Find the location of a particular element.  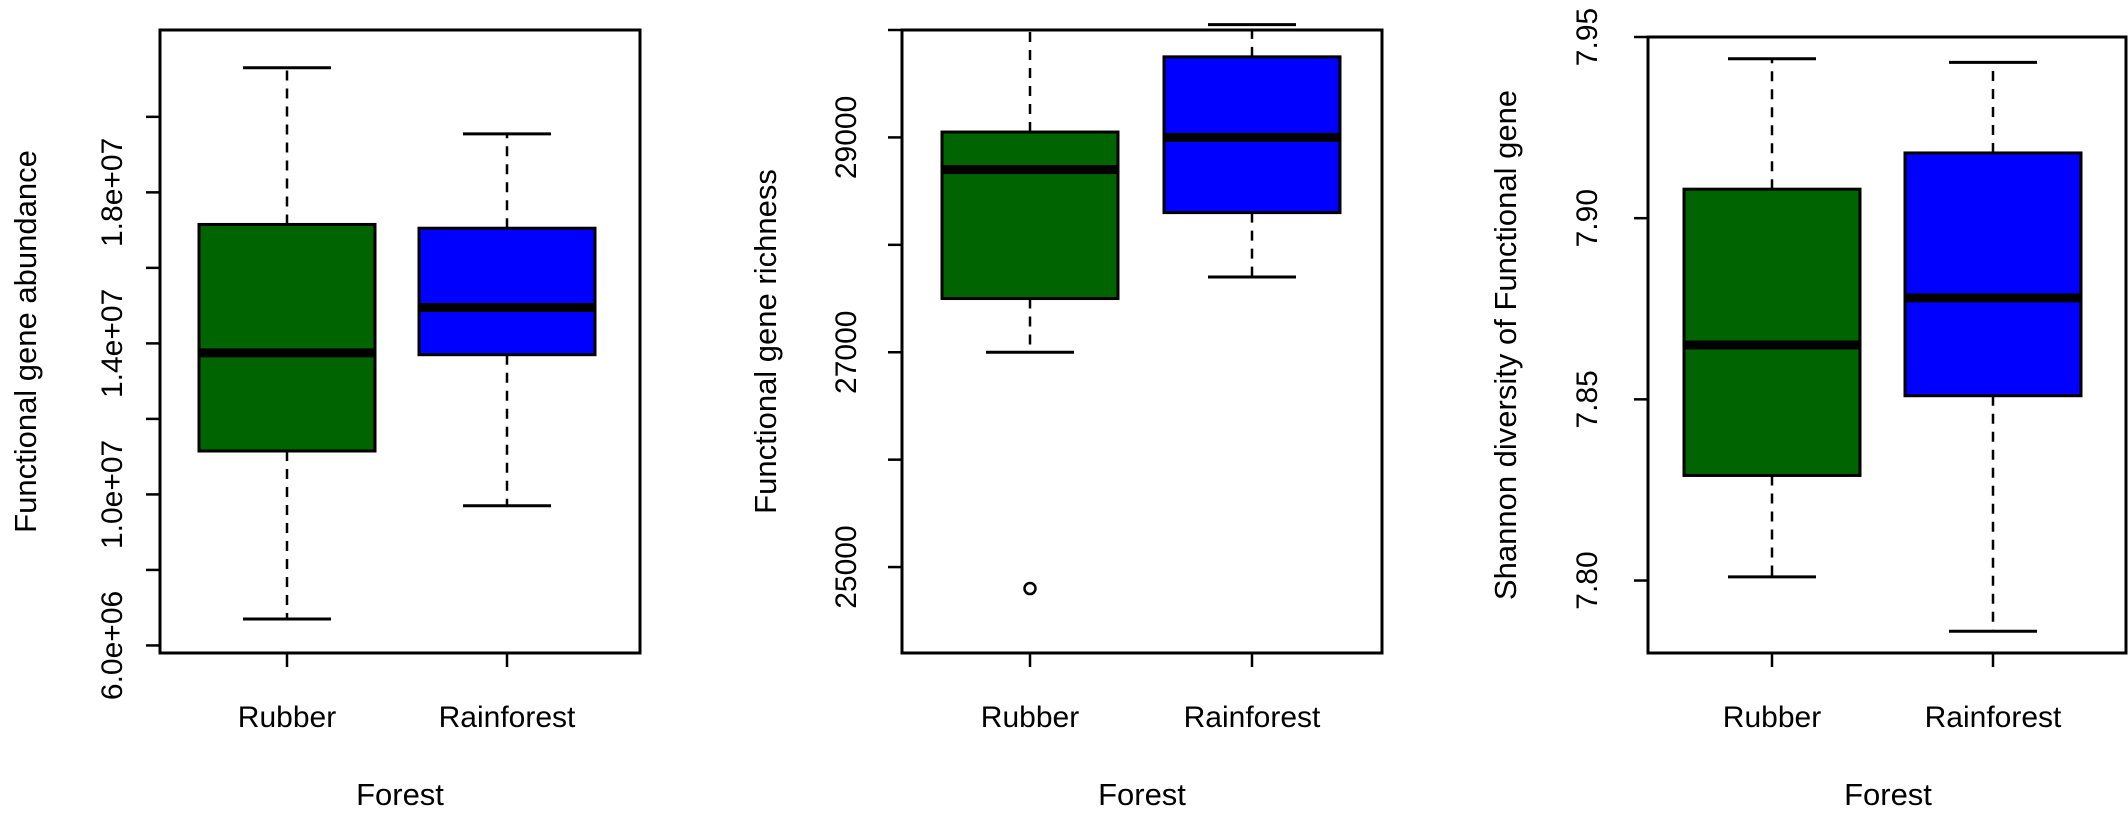

y-tick-label: 27000 is located at coordinates (846, 352).